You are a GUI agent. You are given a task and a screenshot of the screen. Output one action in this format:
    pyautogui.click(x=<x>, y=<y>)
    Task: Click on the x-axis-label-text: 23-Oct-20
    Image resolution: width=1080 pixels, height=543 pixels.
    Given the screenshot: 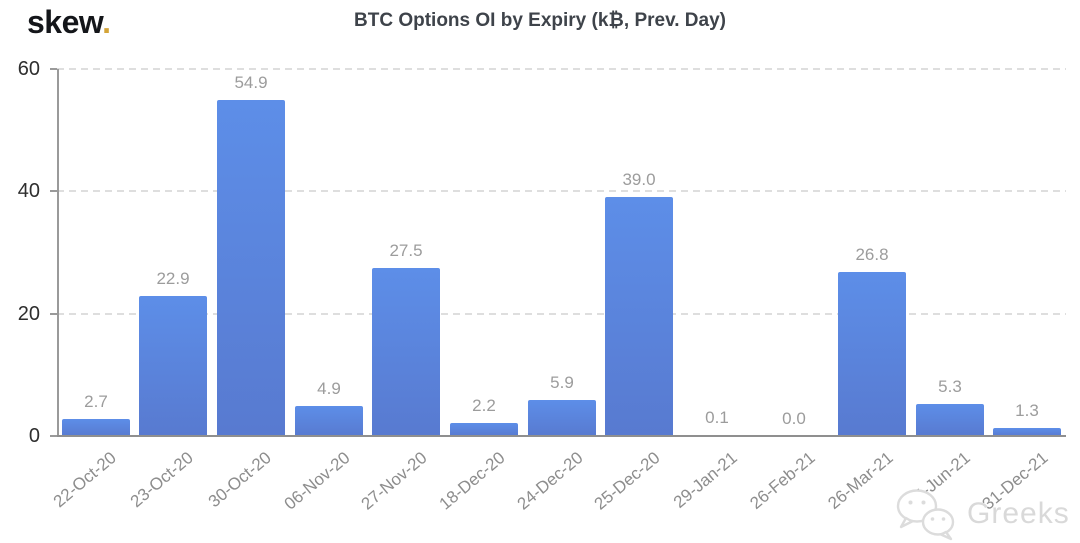 What is the action you would take?
    pyautogui.click(x=162, y=480)
    